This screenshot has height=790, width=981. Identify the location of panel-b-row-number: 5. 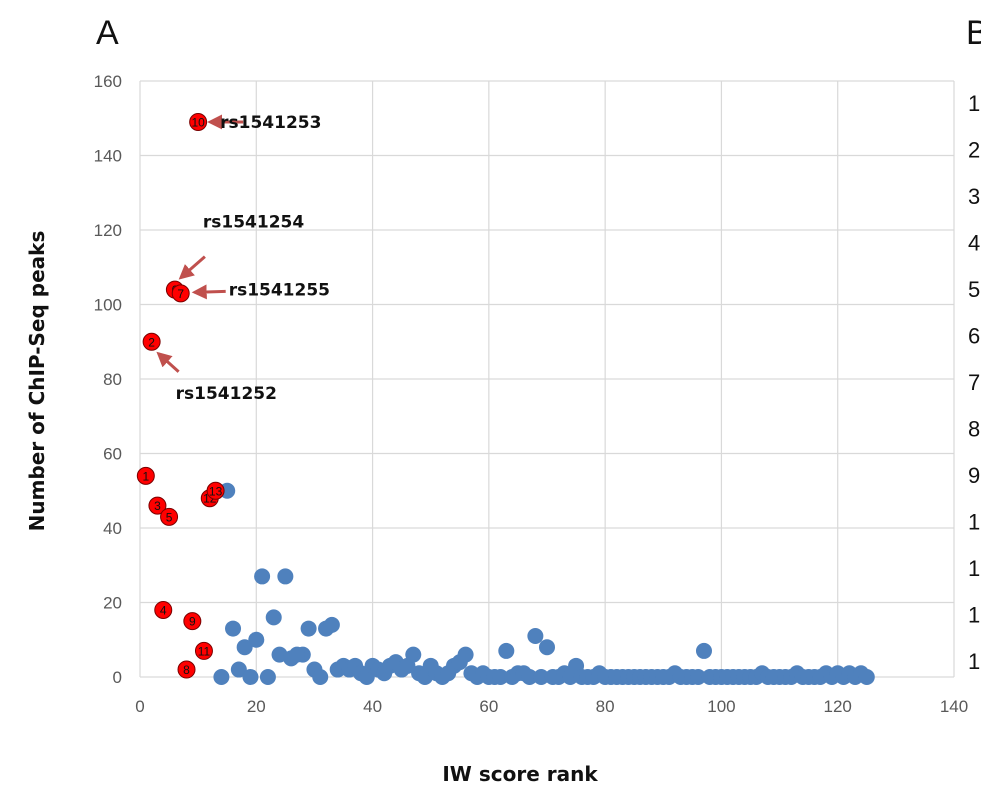
(974, 289).